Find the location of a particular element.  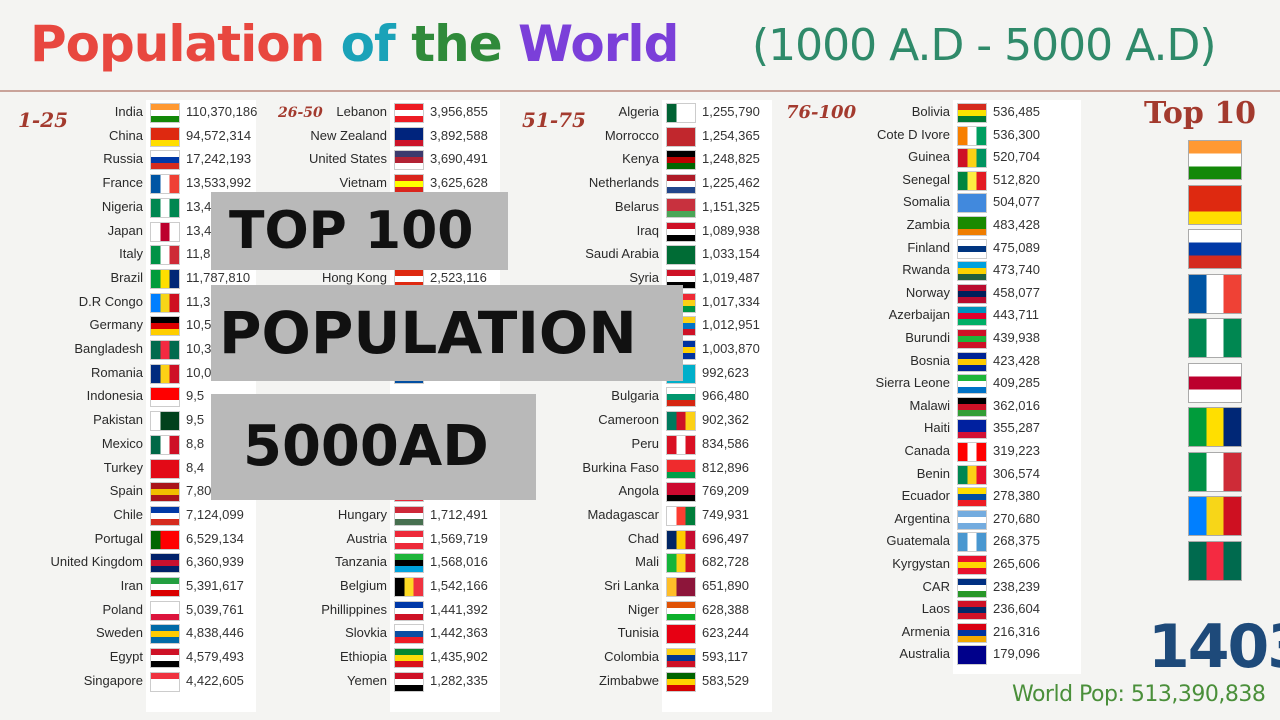

population-value-text: 512,820 is located at coordinates (1016, 179).